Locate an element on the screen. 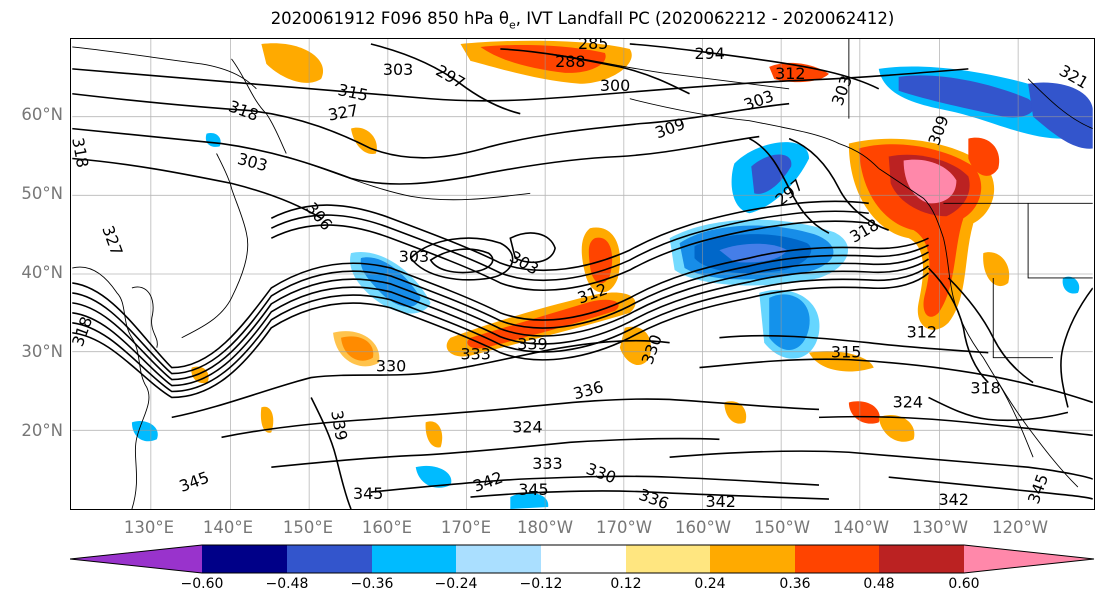  lon-label-150e: 150°E is located at coordinates (308, 527).